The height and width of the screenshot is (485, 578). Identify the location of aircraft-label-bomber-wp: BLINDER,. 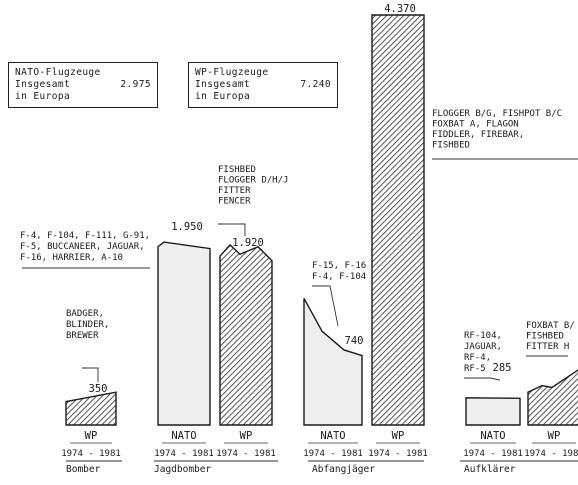
(87, 325).